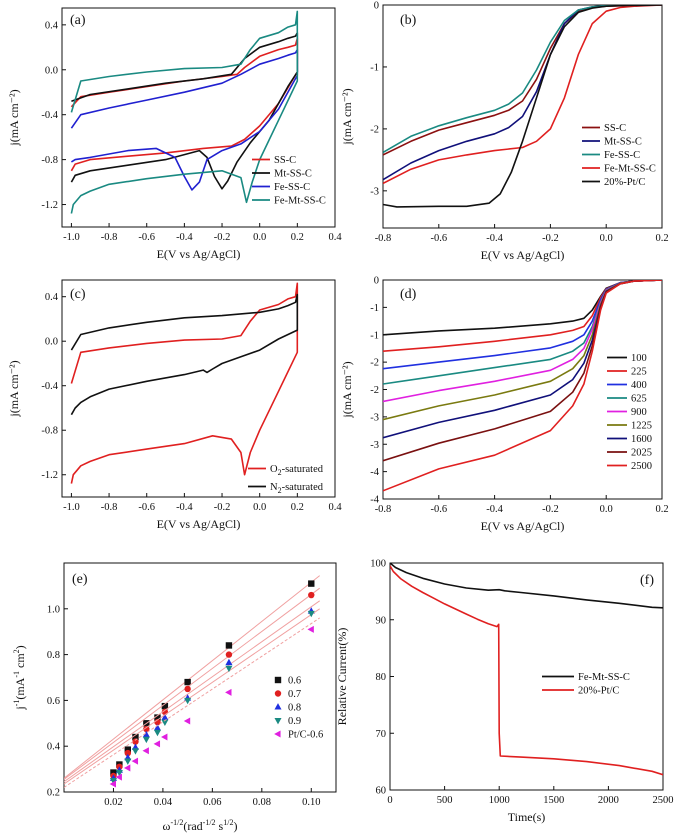 The image size is (675, 836). What do you see at coordinates (408, 20) in the screenshot?
I see `panel-label: (b)` at bounding box center [408, 20].